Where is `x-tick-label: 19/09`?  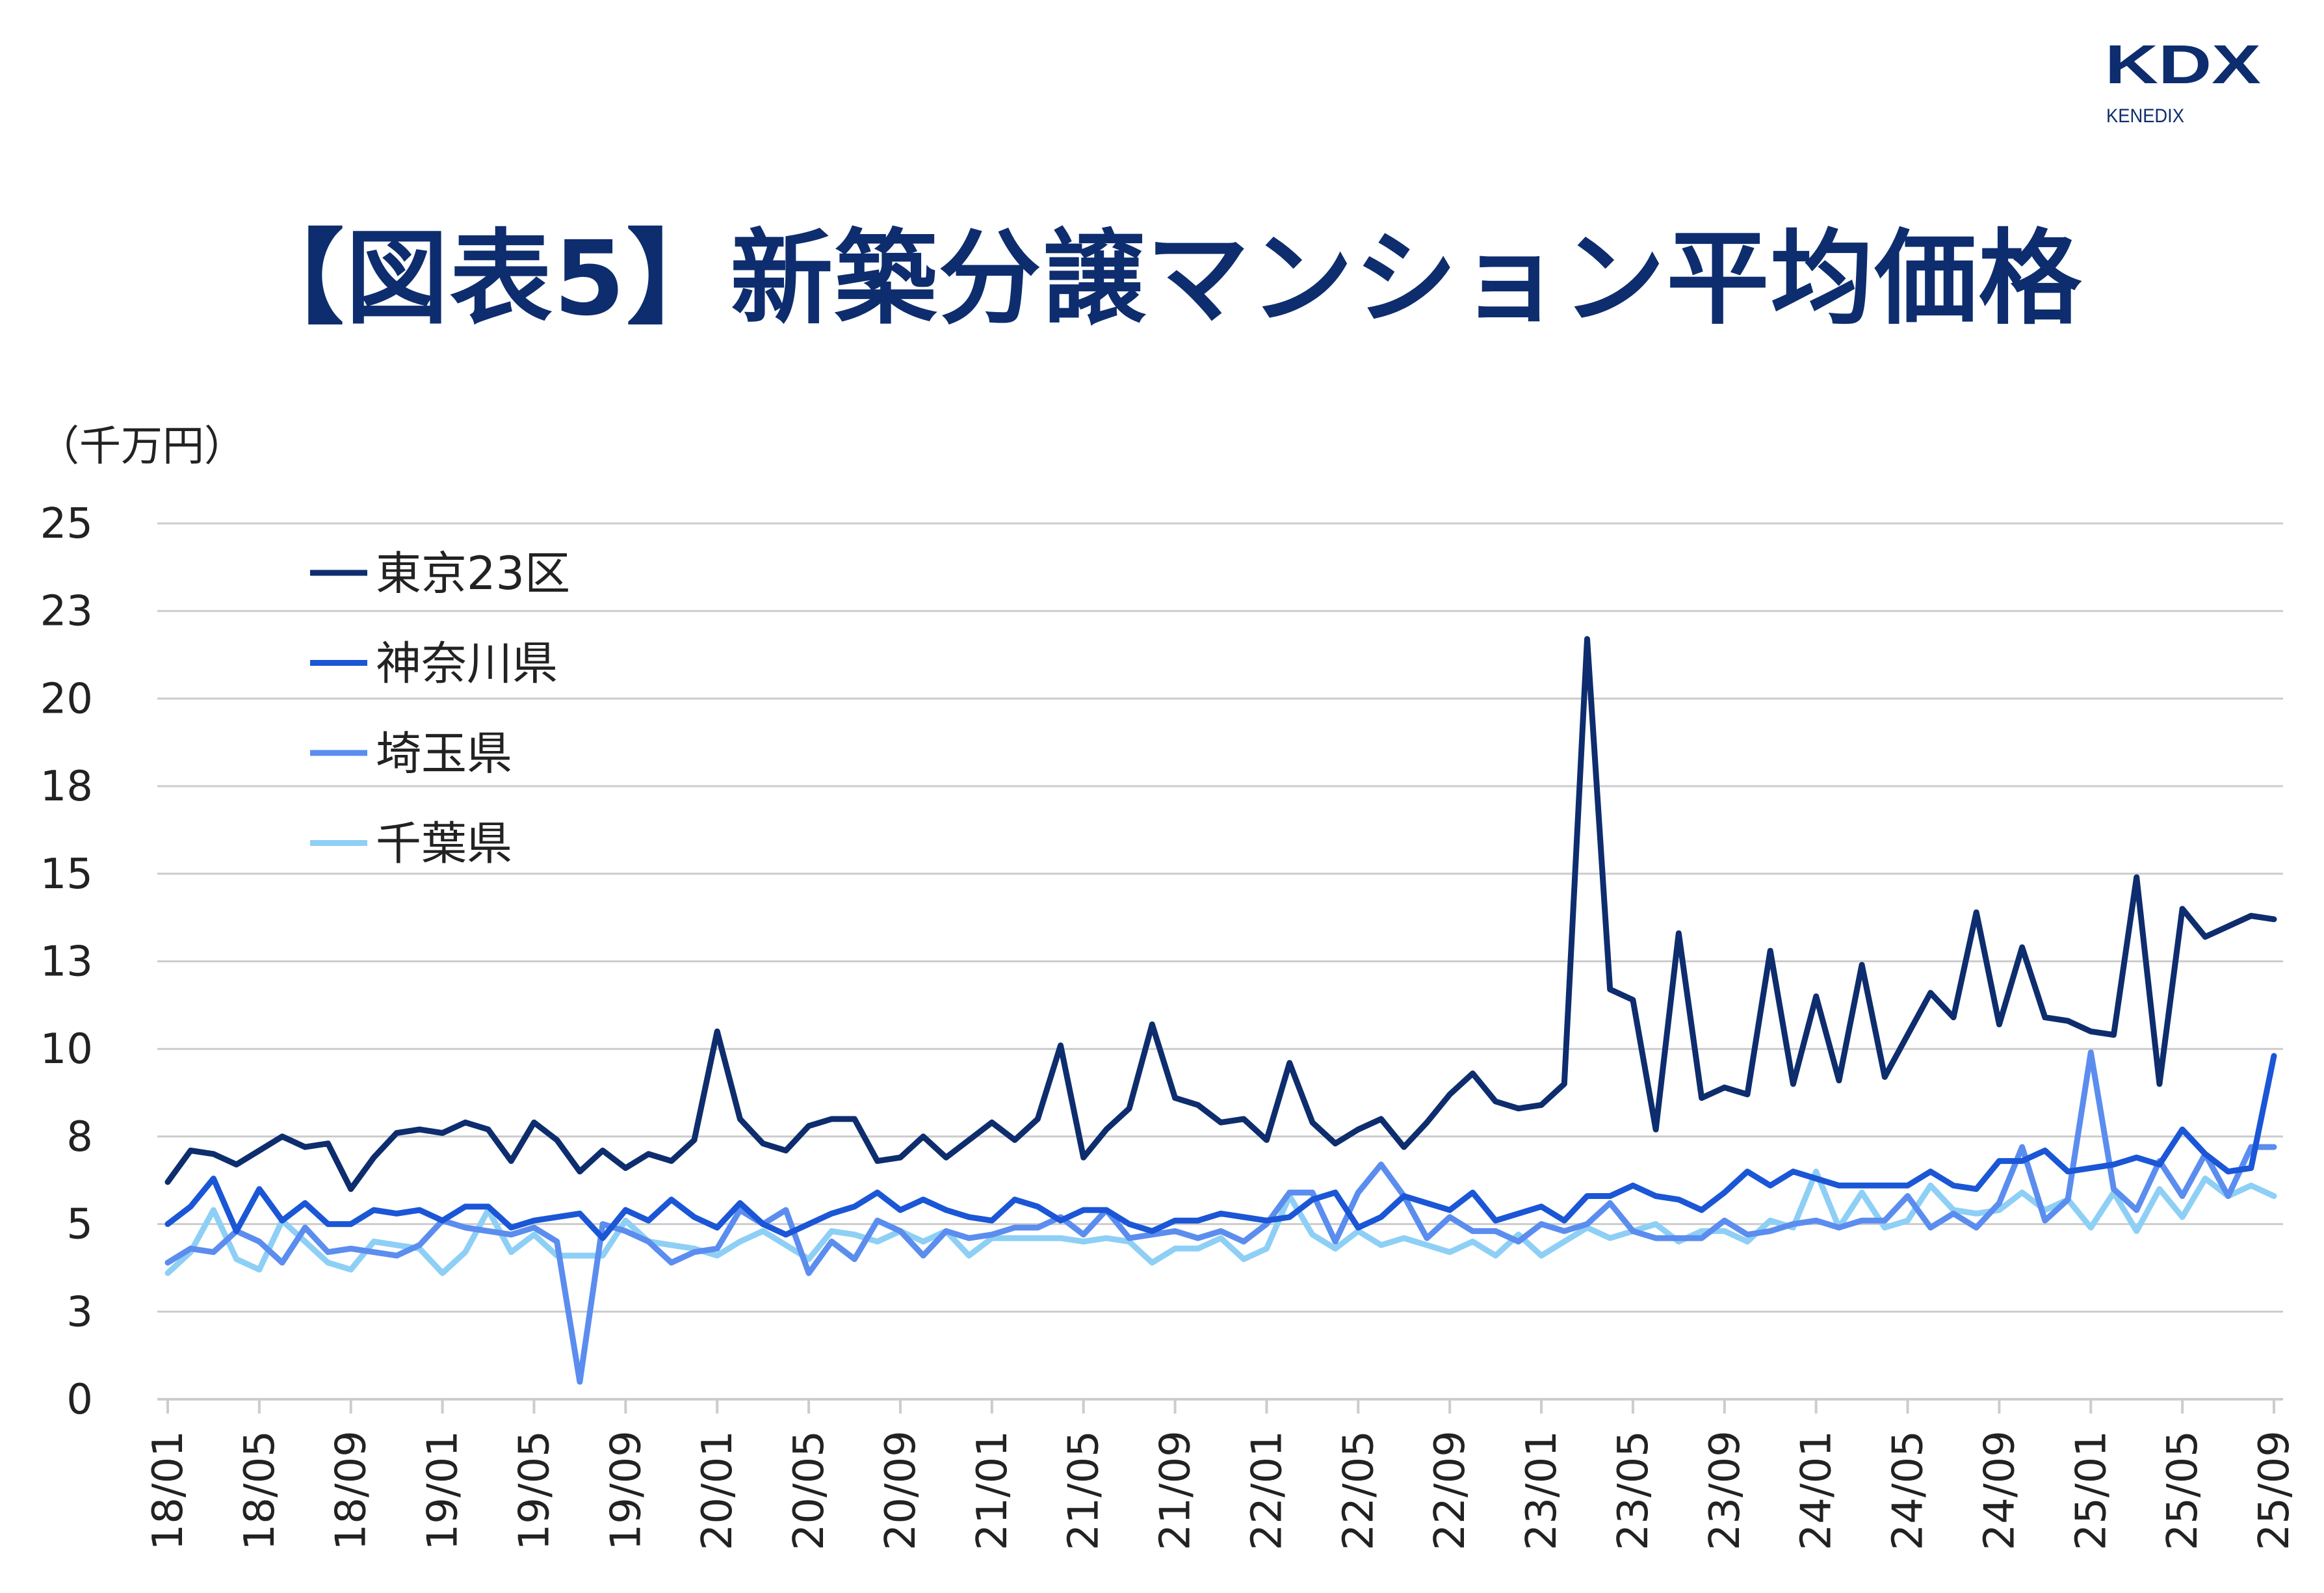 x-tick-label: 19/09 is located at coordinates (626, 1490).